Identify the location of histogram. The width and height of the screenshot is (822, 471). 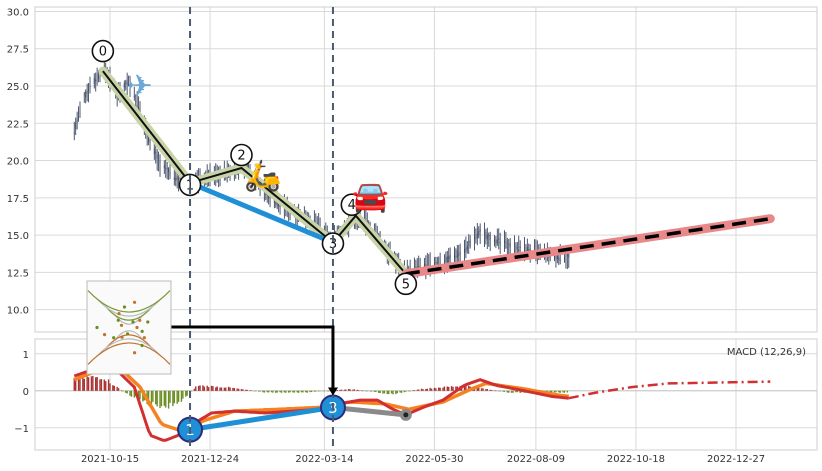
(321, 392).